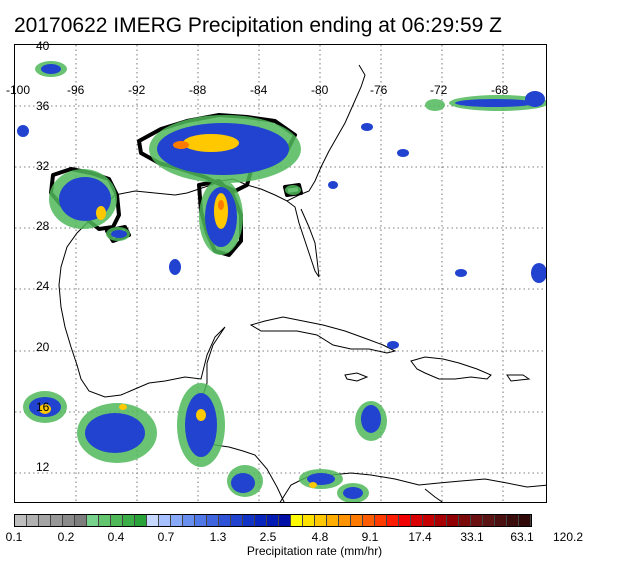  What do you see at coordinates (259, 90) in the screenshot?
I see `lon-label: -84` at bounding box center [259, 90].